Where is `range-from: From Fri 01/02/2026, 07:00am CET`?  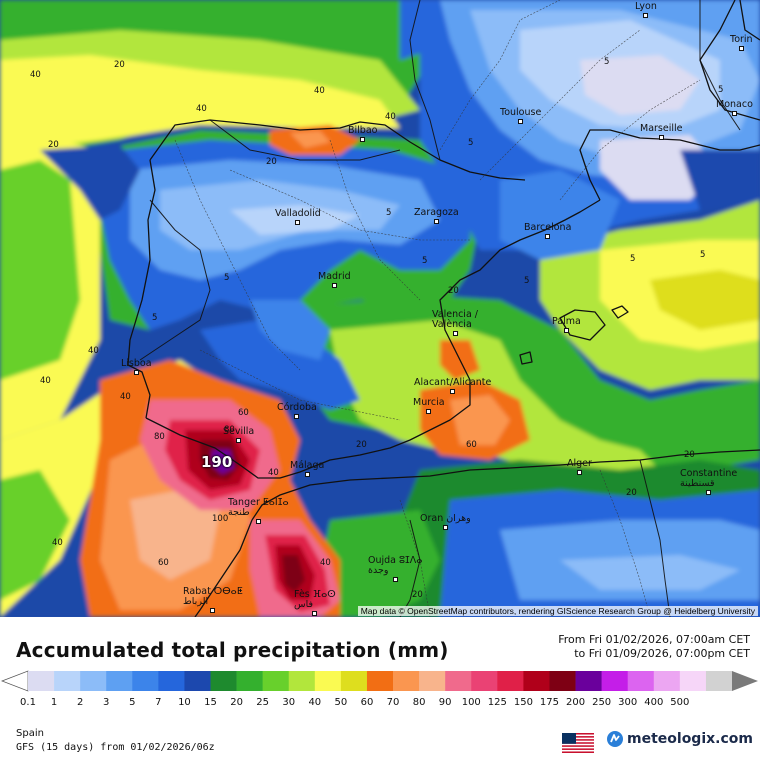 range-from: From Fri 01/02/2026, 07:00am CET is located at coordinates (654, 639).